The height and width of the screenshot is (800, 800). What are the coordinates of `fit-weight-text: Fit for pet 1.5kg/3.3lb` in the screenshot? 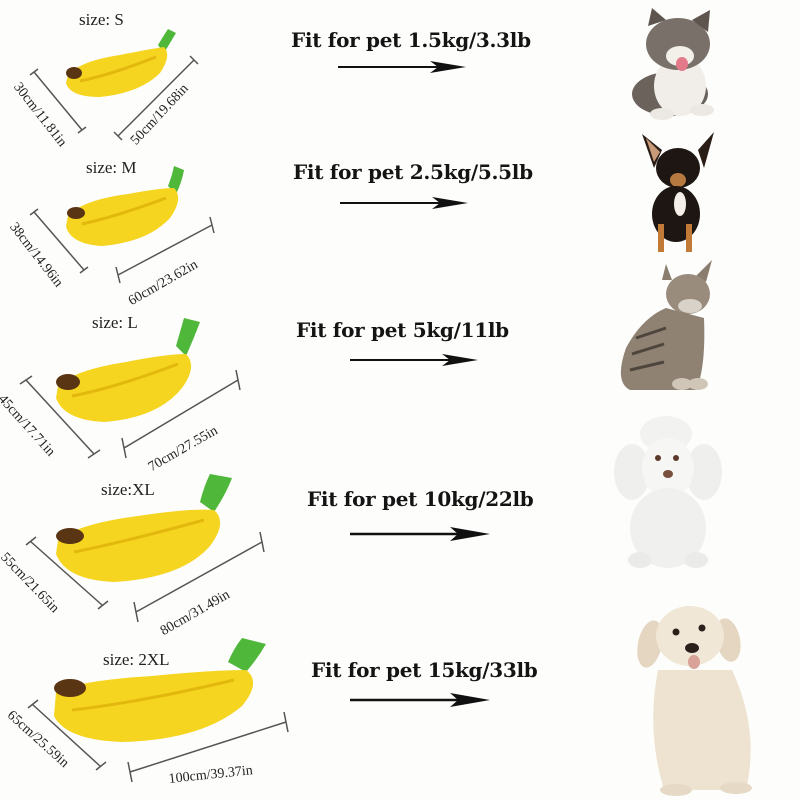 It's located at (411, 40).